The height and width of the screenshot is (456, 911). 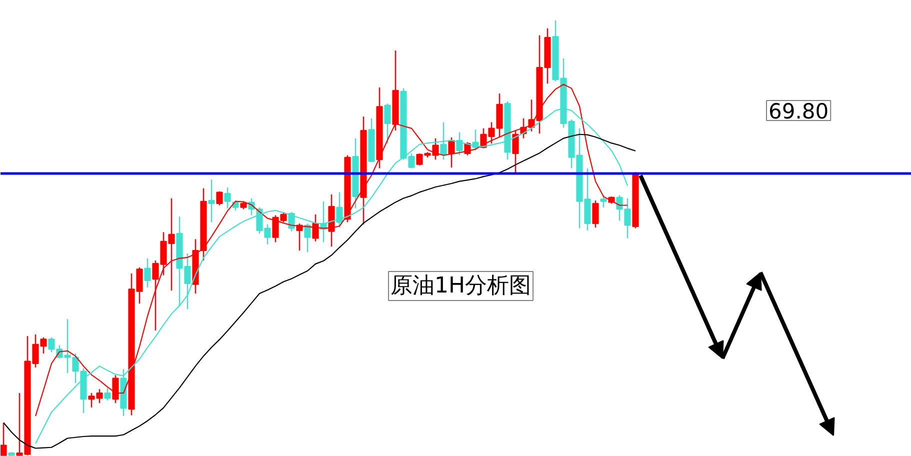 I want to click on text: 69.80, so click(x=798, y=112).